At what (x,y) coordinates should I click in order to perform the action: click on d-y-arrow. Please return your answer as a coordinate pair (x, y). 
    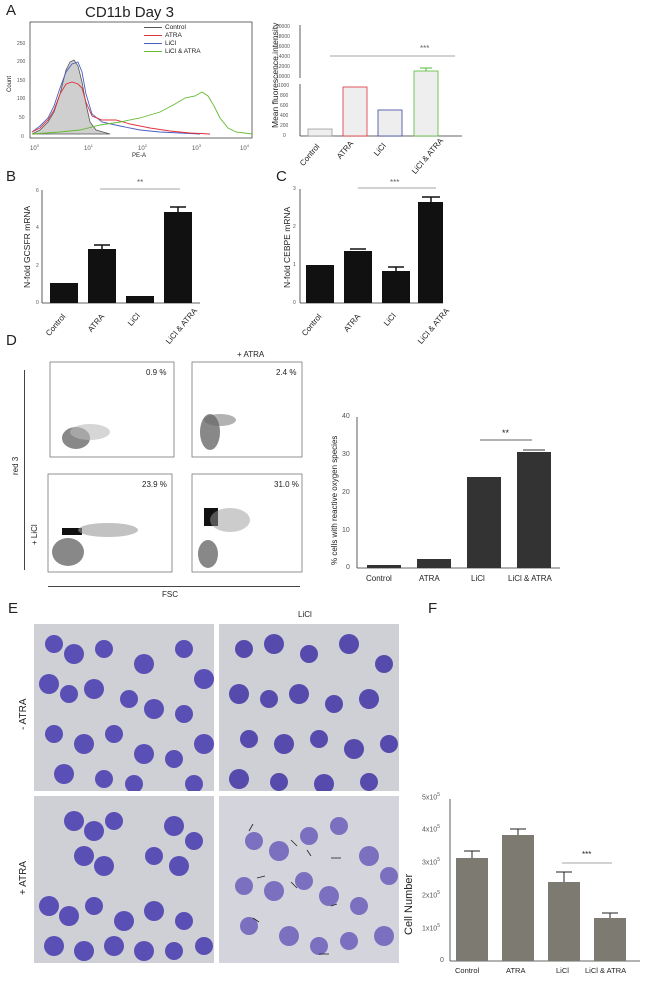
    Looking at the image, I should click on (24, 470).